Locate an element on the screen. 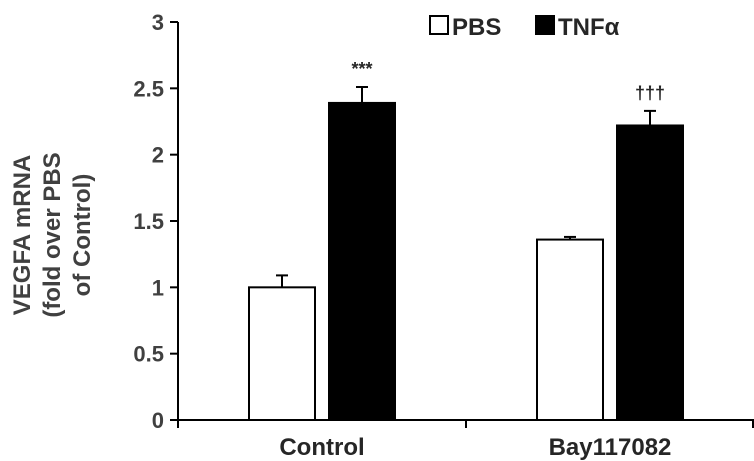 This screenshot has width=754, height=461. significance-marker: *** is located at coordinates (361, 69).